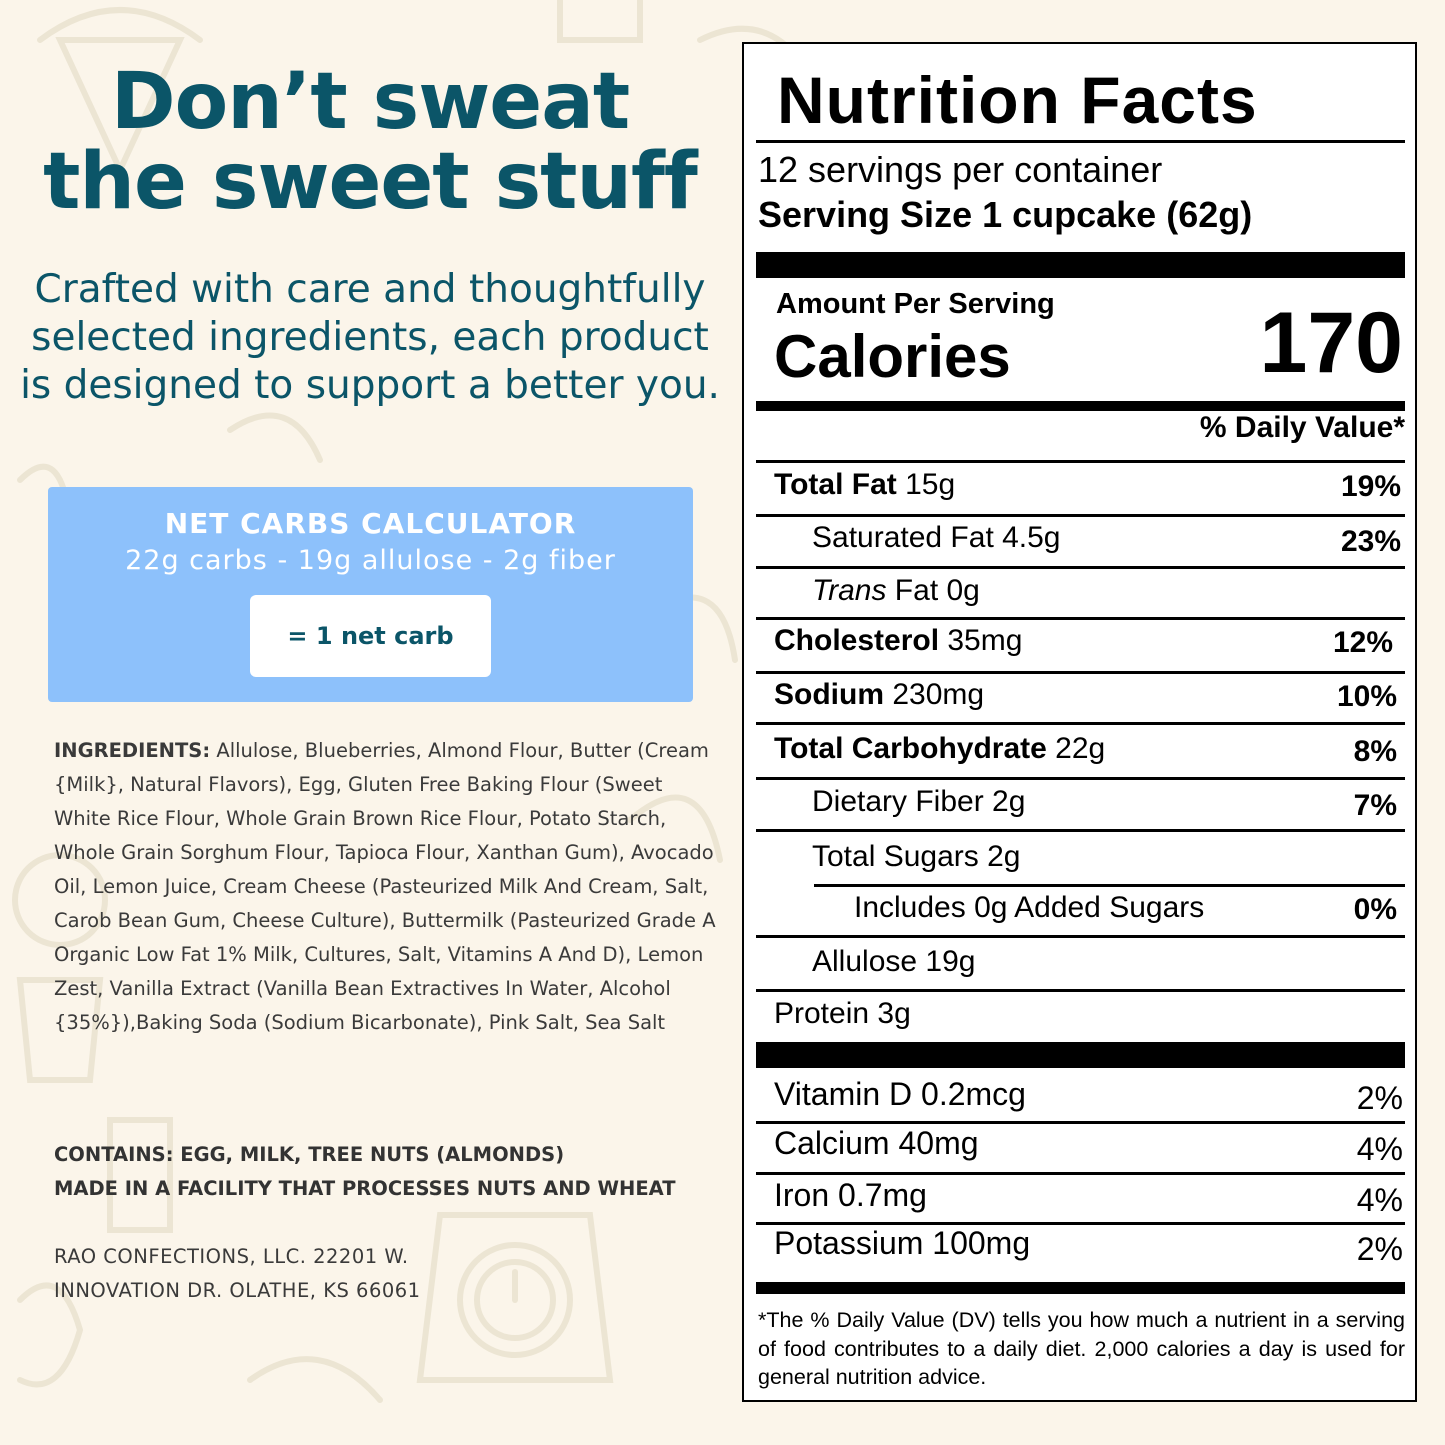 This screenshot has height=1445, width=1445. Describe the element at coordinates (1375, 805) in the screenshot. I see `dietary-fiber-dv: 7%` at that location.